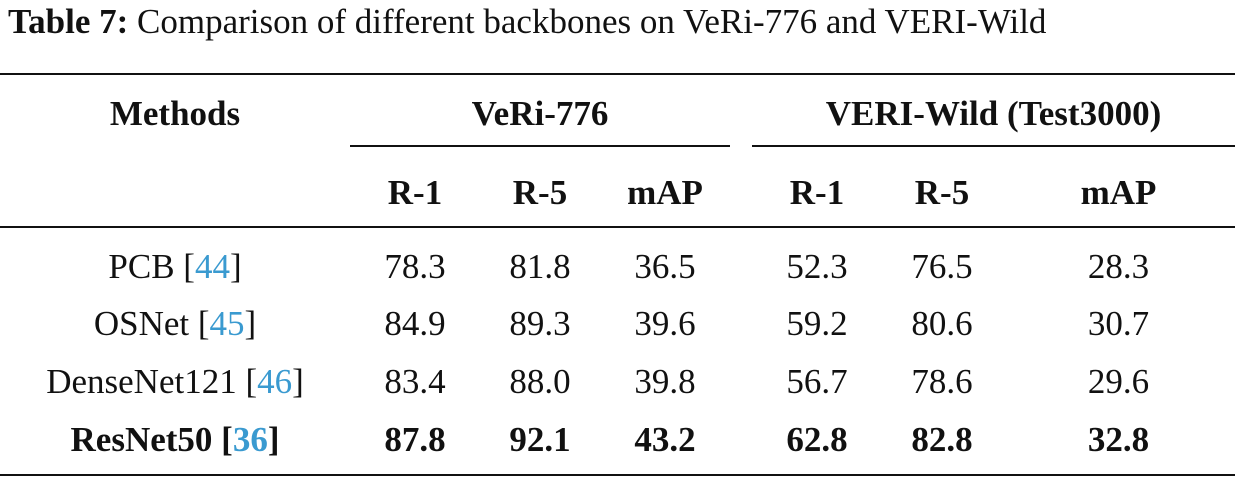 The height and width of the screenshot is (480, 1235). Describe the element at coordinates (540, 266) in the screenshot. I see `value-cell: 81.8` at that location.